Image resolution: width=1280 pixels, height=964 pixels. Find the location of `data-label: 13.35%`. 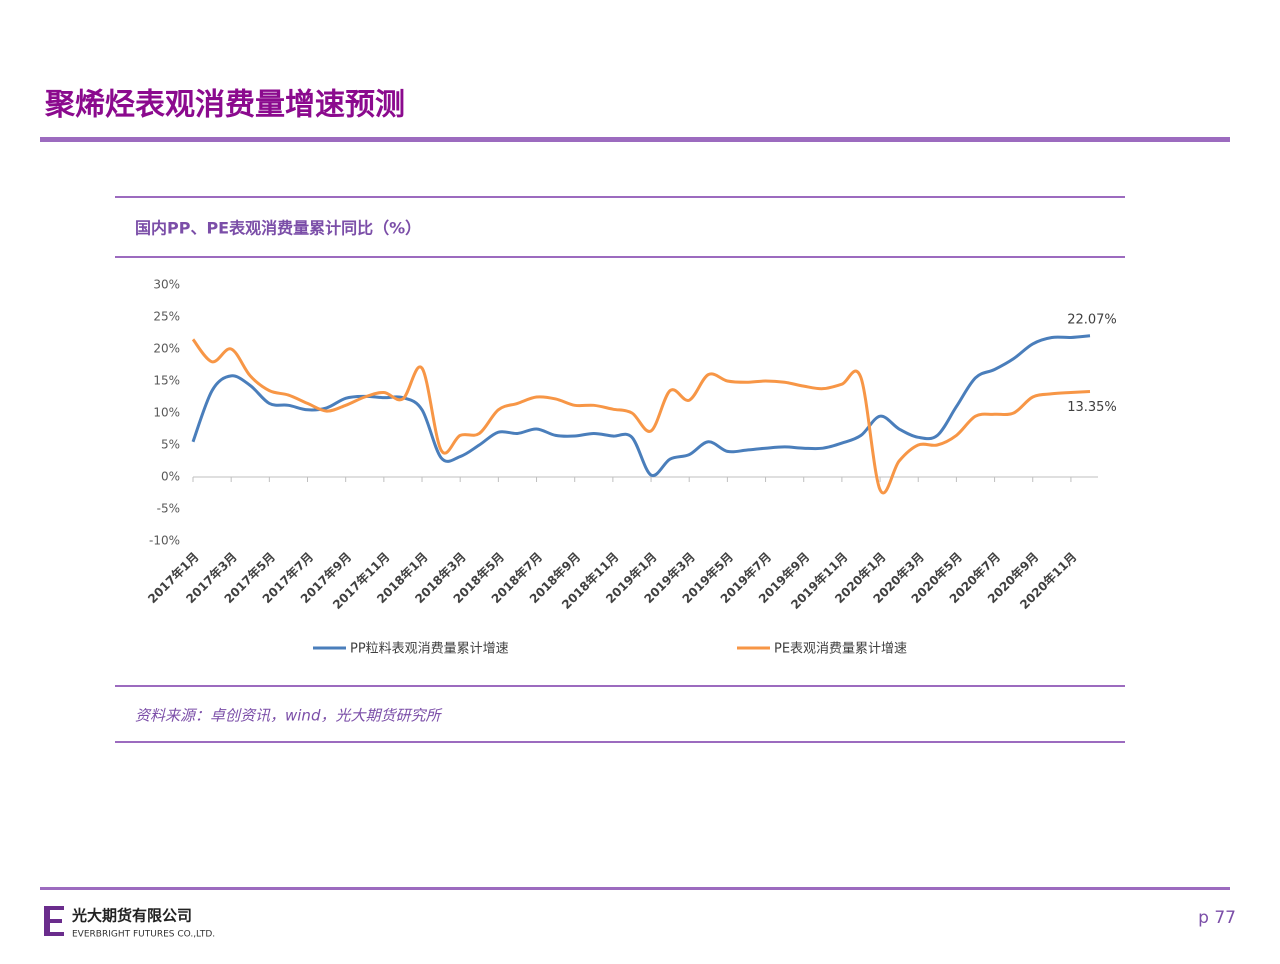

data-label: 13.35% is located at coordinates (1092, 407).